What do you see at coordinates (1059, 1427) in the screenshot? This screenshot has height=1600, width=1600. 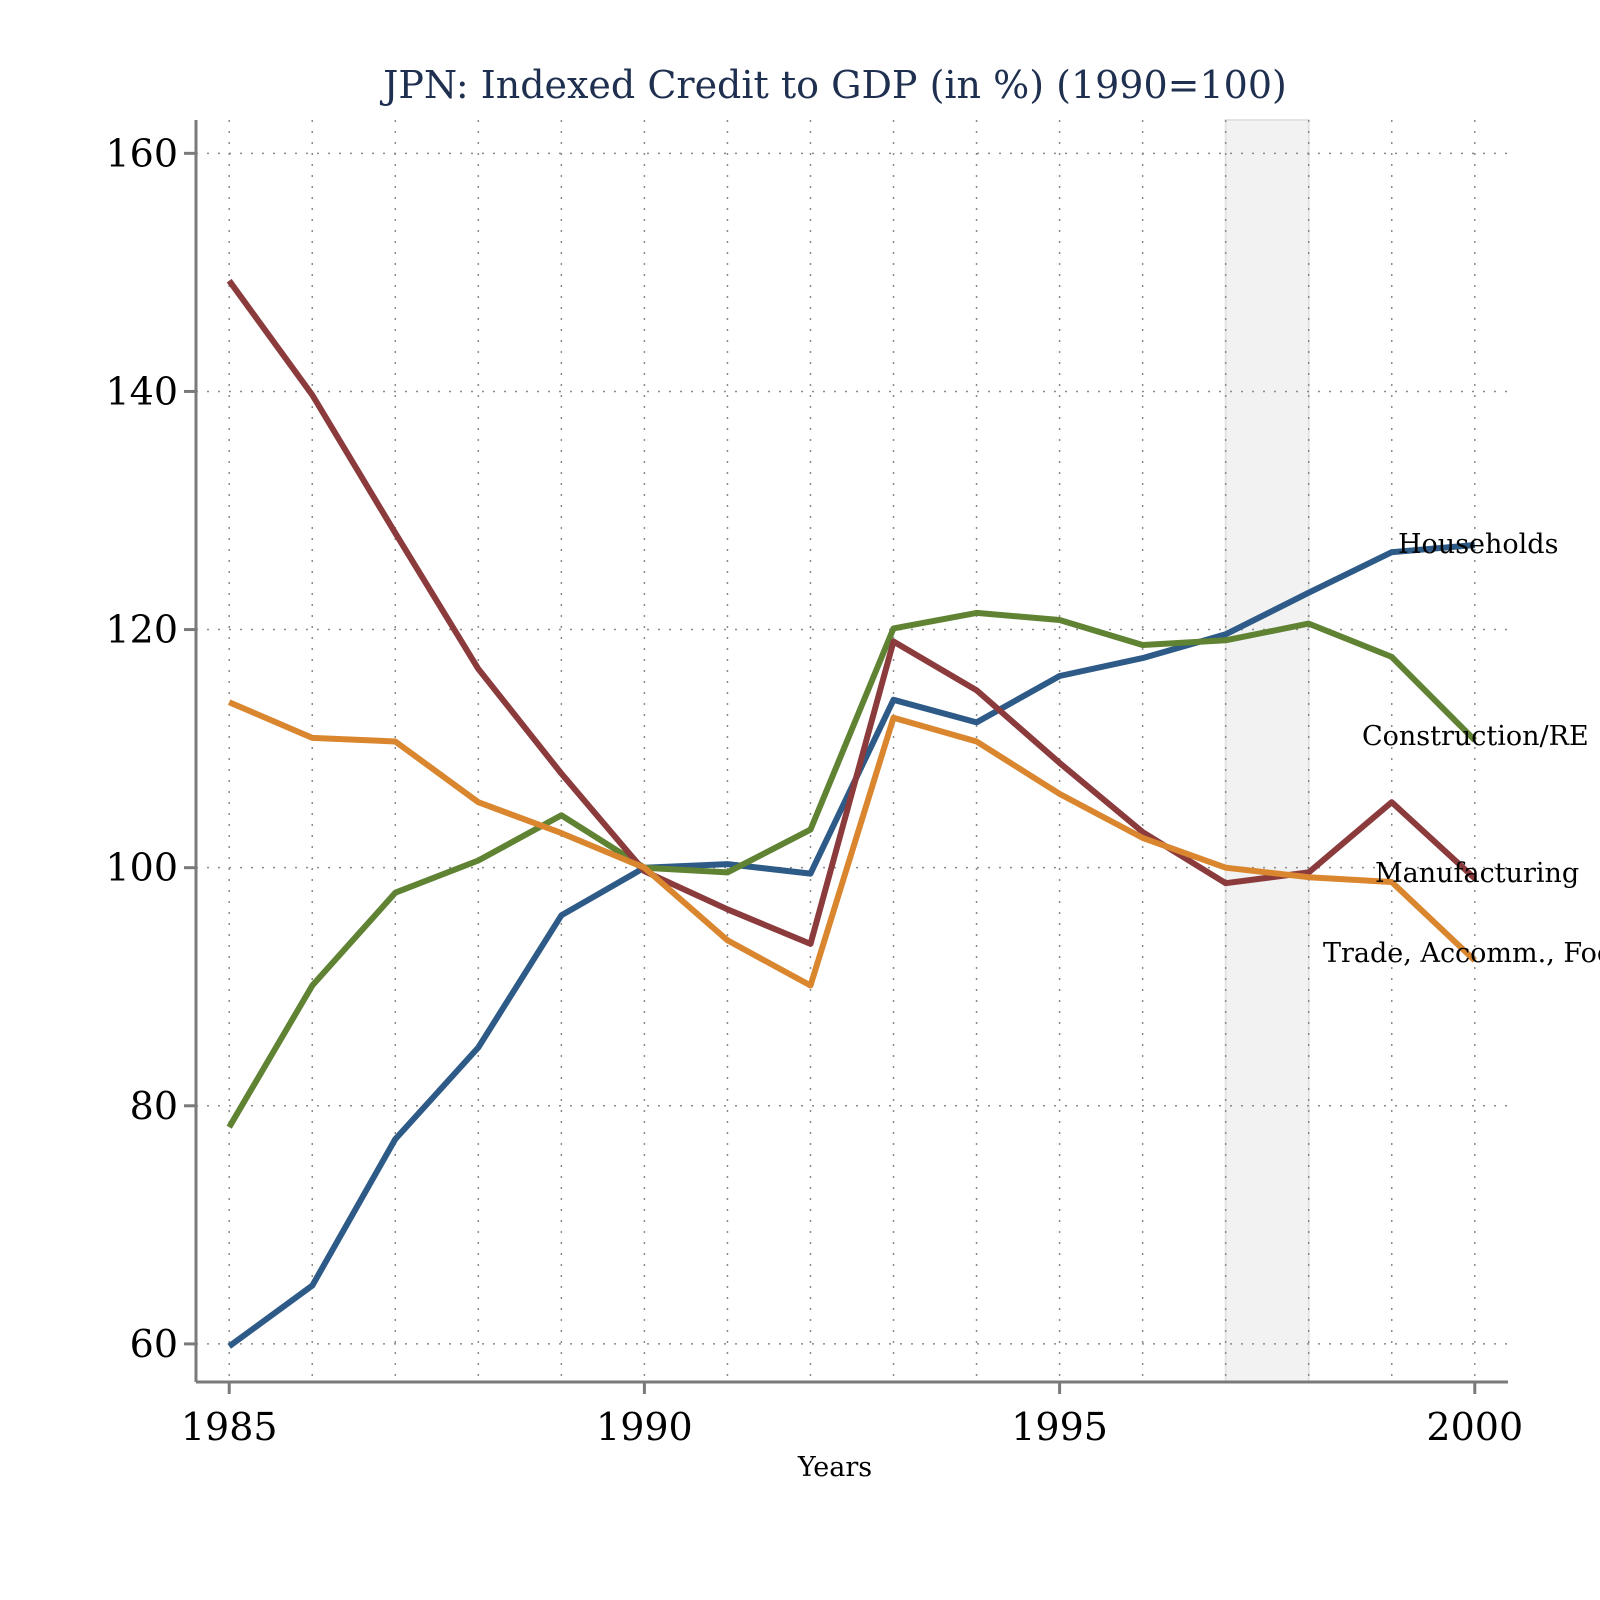 I see `x-tick-label: 1995` at bounding box center [1059, 1427].